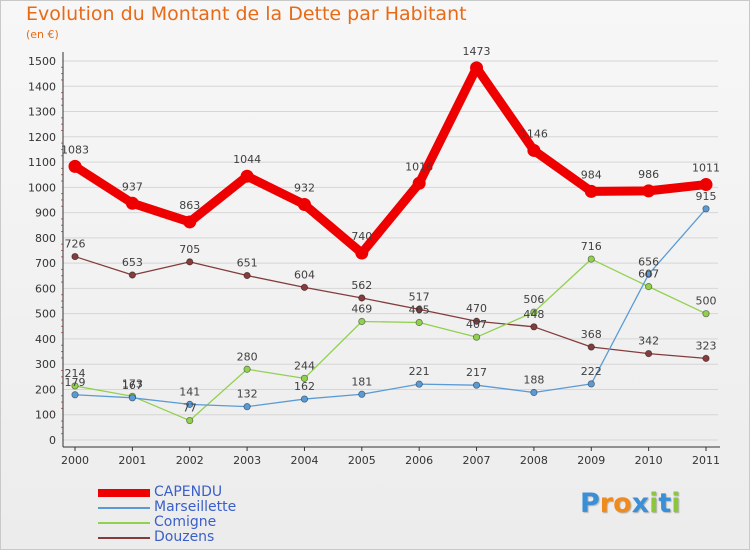 The image size is (750, 550). I want to click on data-label: 179, so click(75, 382).